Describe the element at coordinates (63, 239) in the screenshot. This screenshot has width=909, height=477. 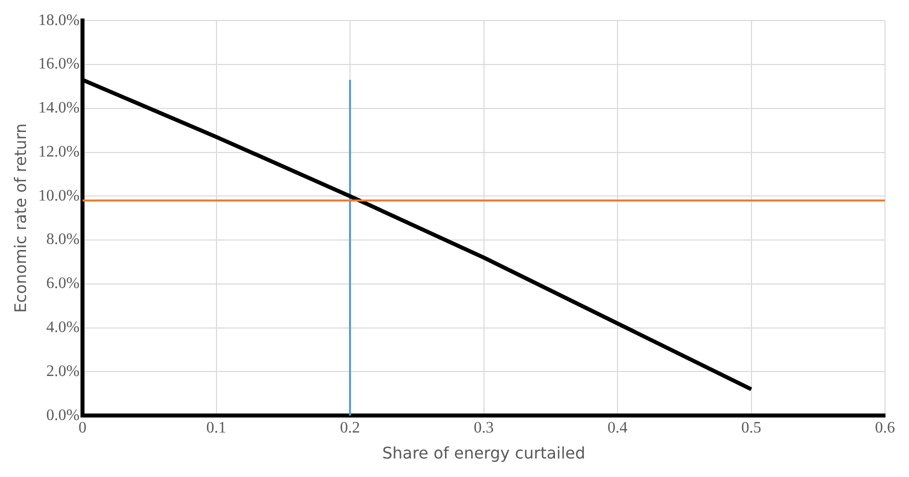
I see `y-tick-label: 8.0%` at that location.